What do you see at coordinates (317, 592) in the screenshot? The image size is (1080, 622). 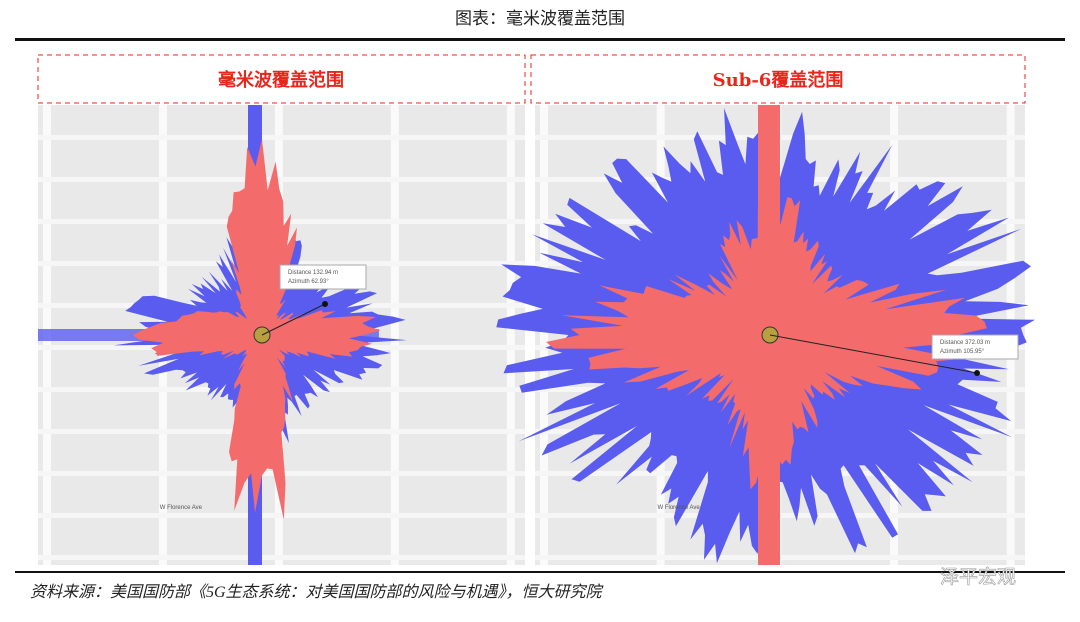 I see `source-note: 资料来源：美国国防部《5G生态系统：对美国国防部的风险与机遇》，恒大研究院` at bounding box center [317, 592].